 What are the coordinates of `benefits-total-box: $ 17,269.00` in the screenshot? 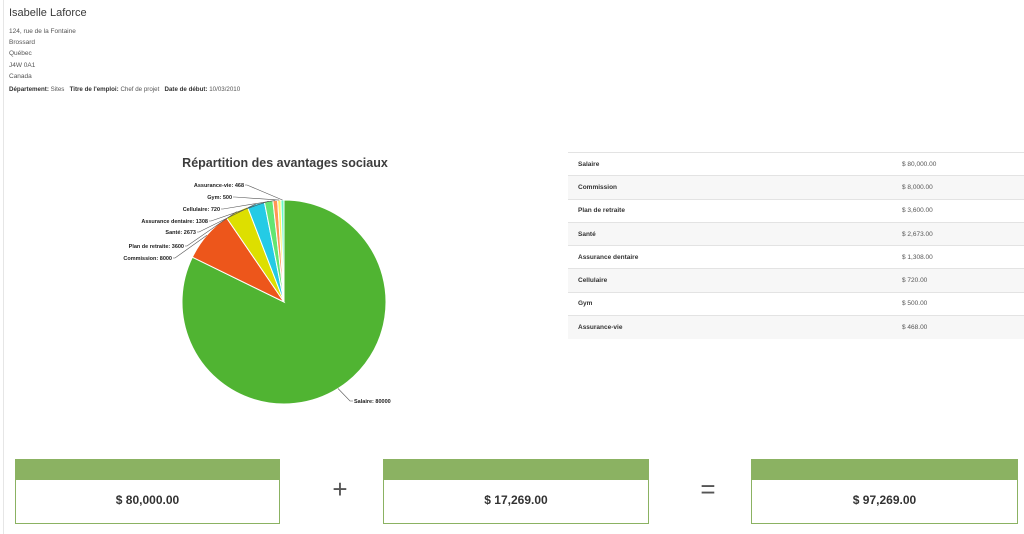 It's located at (516, 491).